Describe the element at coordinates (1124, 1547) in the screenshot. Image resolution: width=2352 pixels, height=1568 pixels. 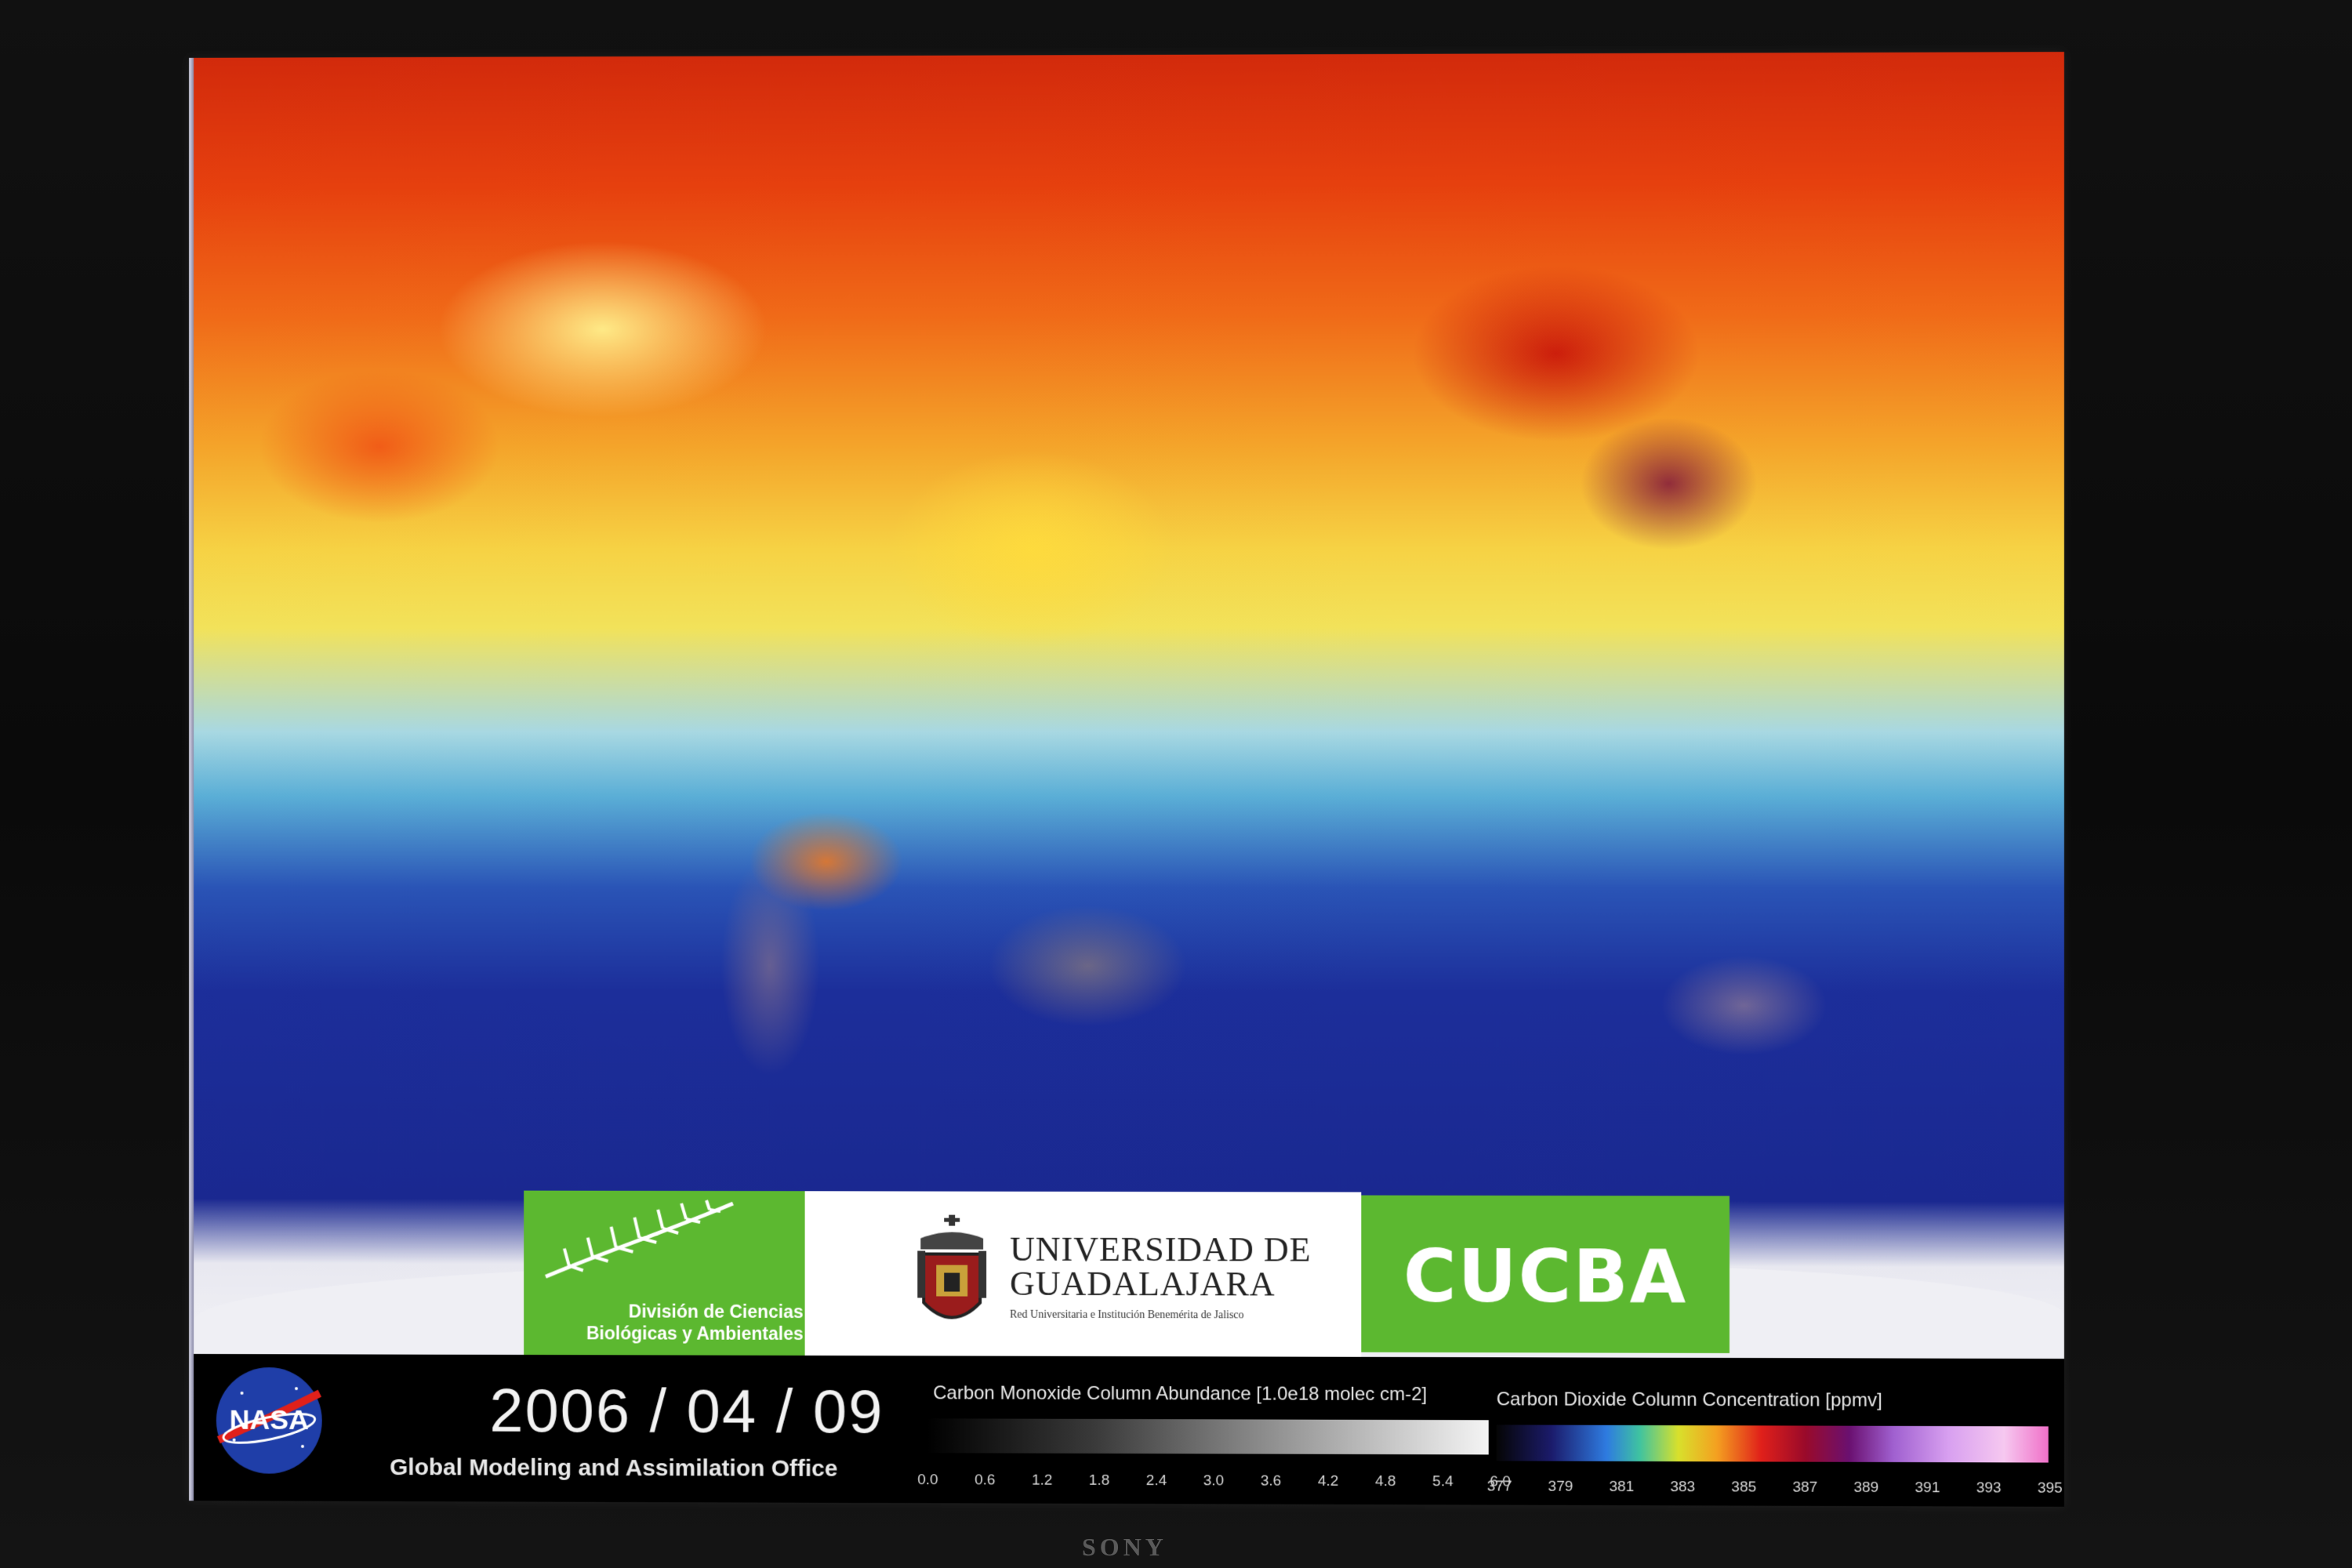
I see `monitor-brand: SONY` at that location.